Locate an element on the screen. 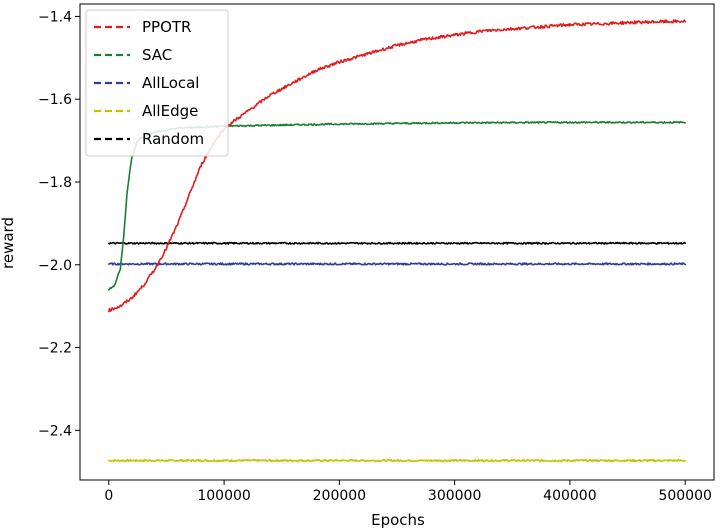 Image resolution: width=720 pixels, height=531 pixels. series-line-alledge is located at coordinates (397, 460).